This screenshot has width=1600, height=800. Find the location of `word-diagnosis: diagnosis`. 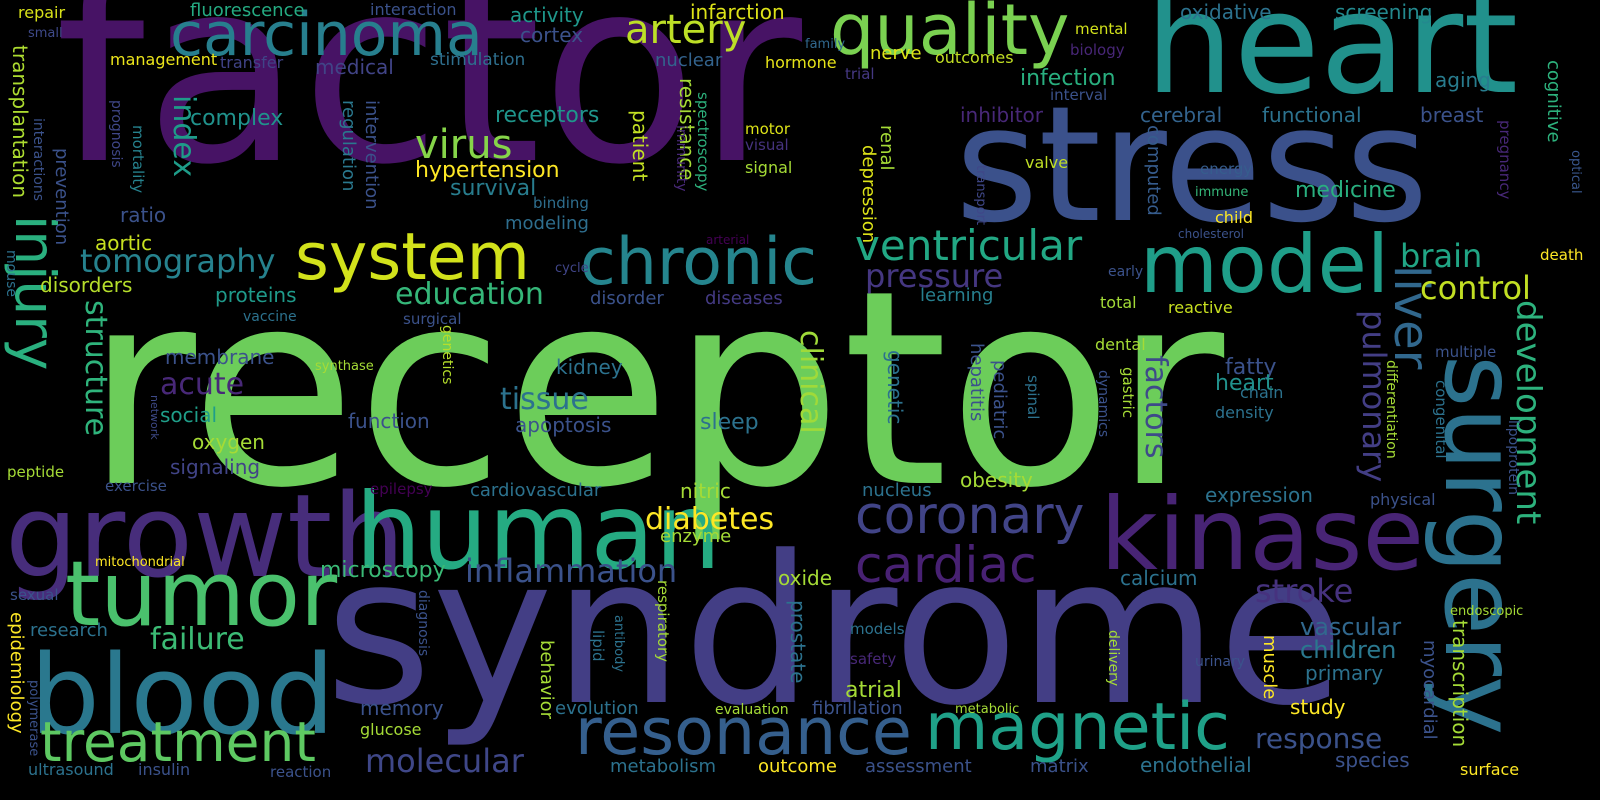

word-diagnosis: diagnosis is located at coordinates (423, 623).